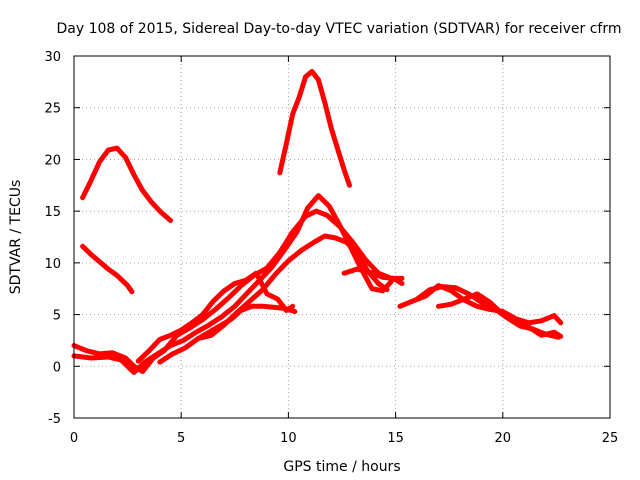 The height and width of the screenshot is (480, 640). What do you see at coordinates (503, 438) in the screenshot?
I see `x-tick-label: 20` at bounding box center [503, 438].